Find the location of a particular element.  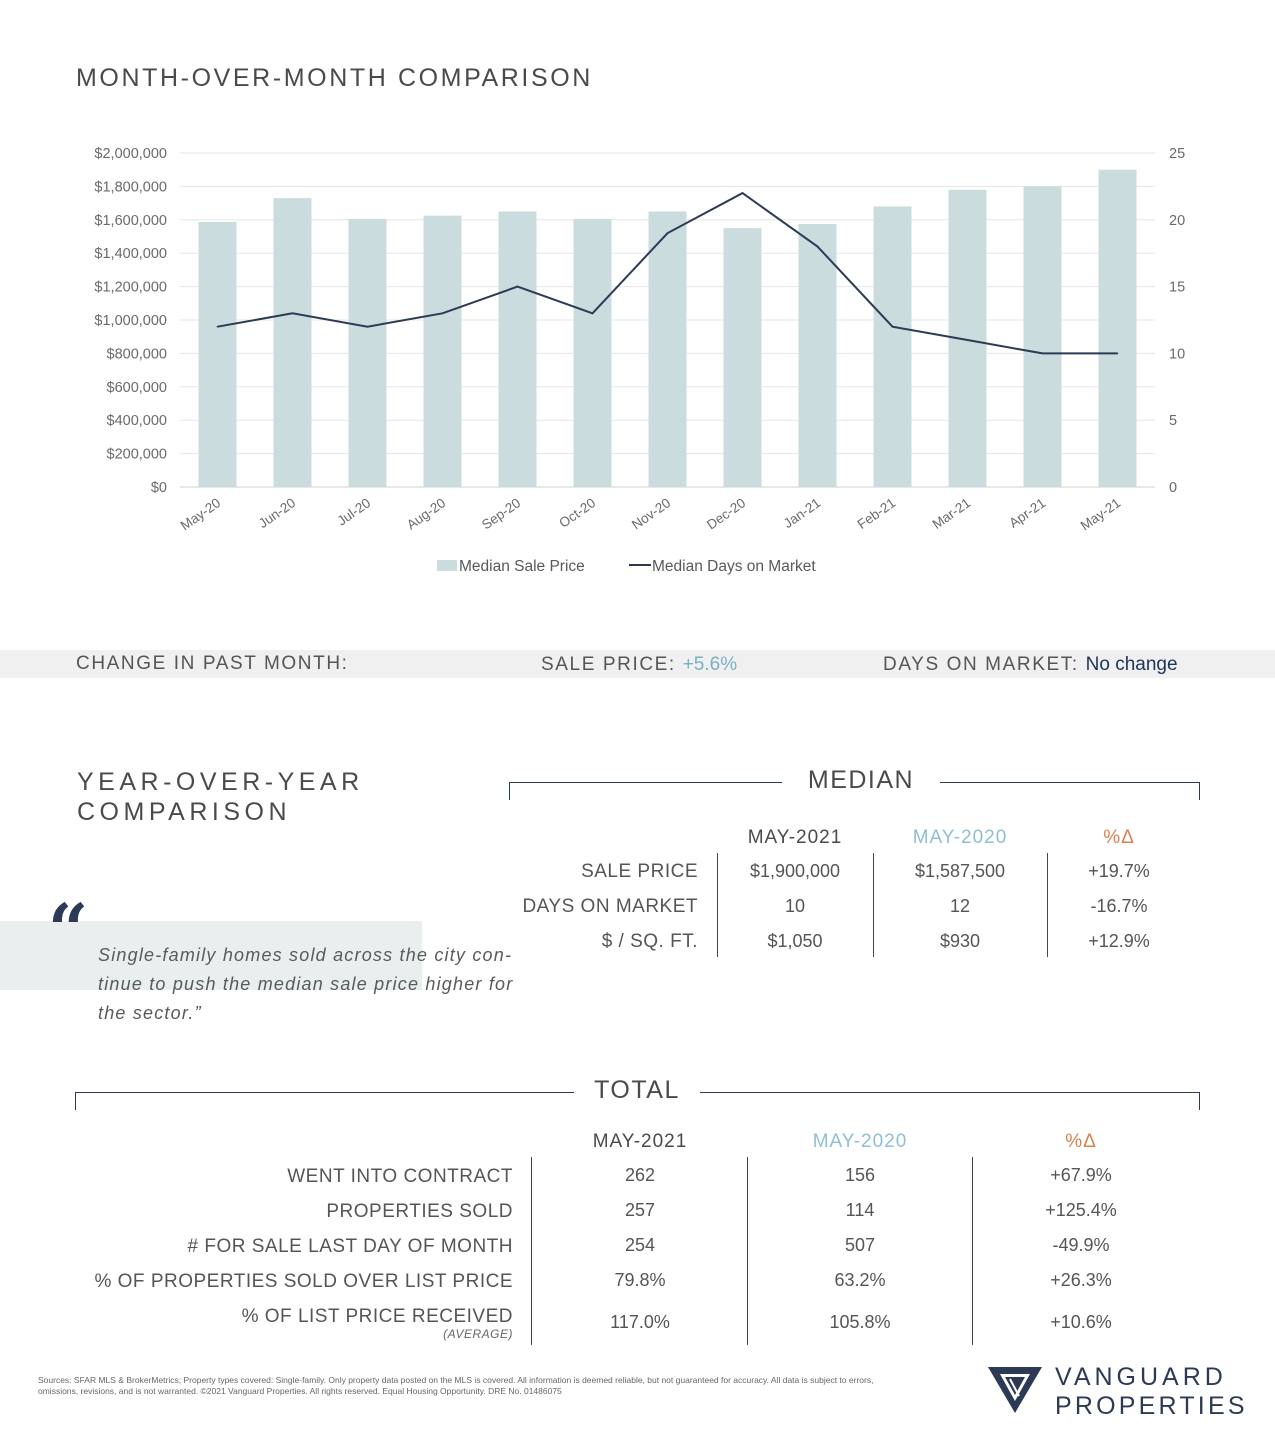

total-header-2021: MAY-2021 is located at coordinates (640, 1141).